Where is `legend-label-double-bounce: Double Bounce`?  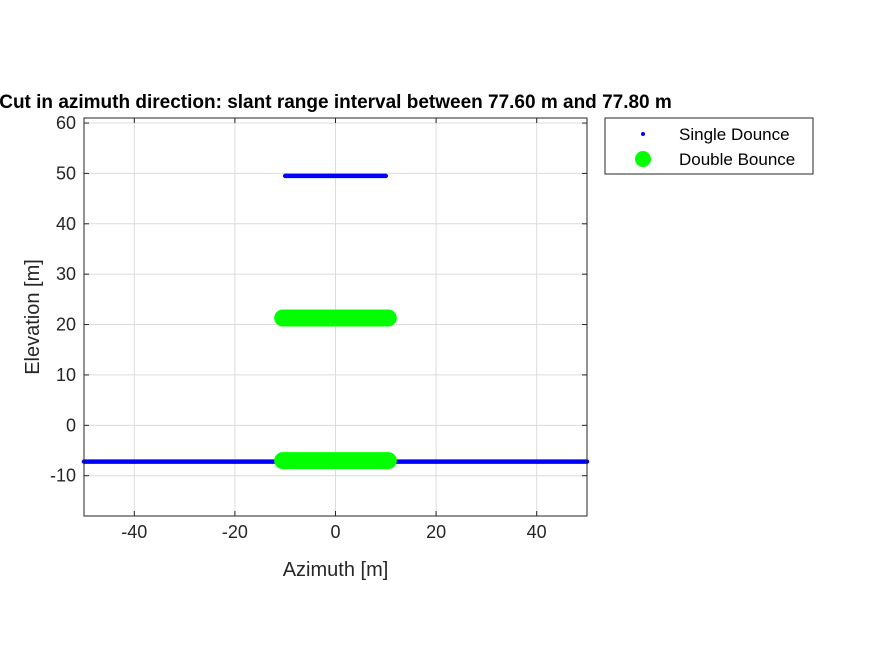
legend-label-double-bounce: Double Bounce is located at coordinates (737, 159).